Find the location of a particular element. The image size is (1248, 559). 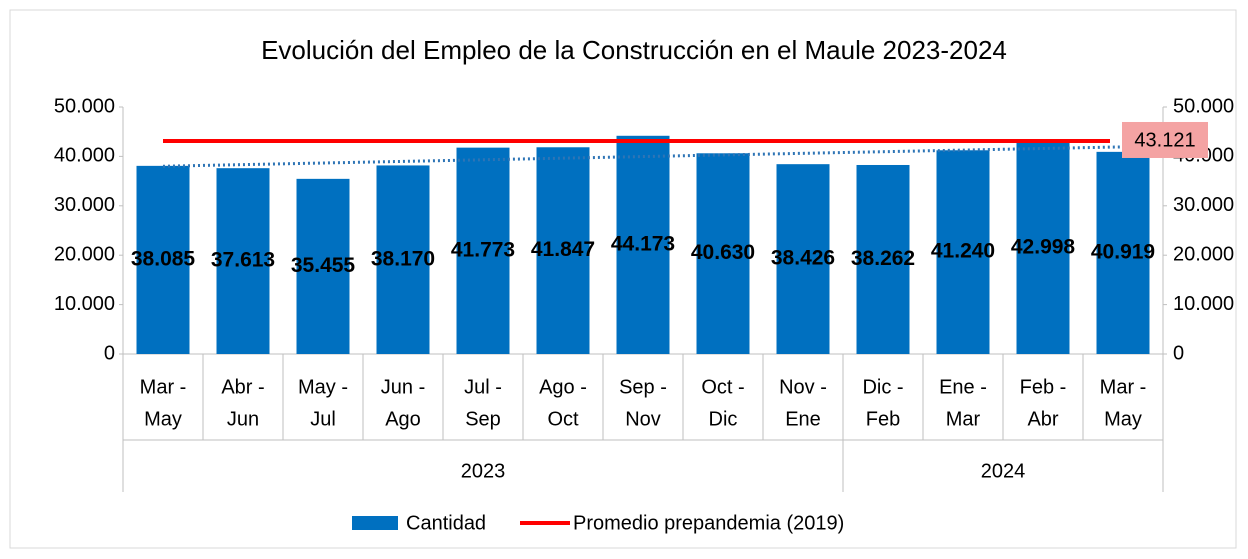

value-label: 41.240 is located at coordinates (963, 251).